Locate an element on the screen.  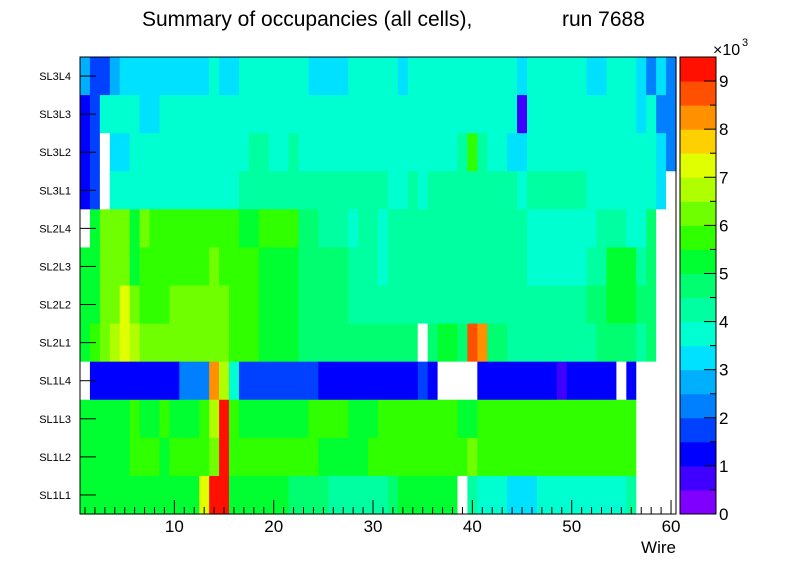
y-tick-label: SL2L2 is located at coordinates (55, 306).